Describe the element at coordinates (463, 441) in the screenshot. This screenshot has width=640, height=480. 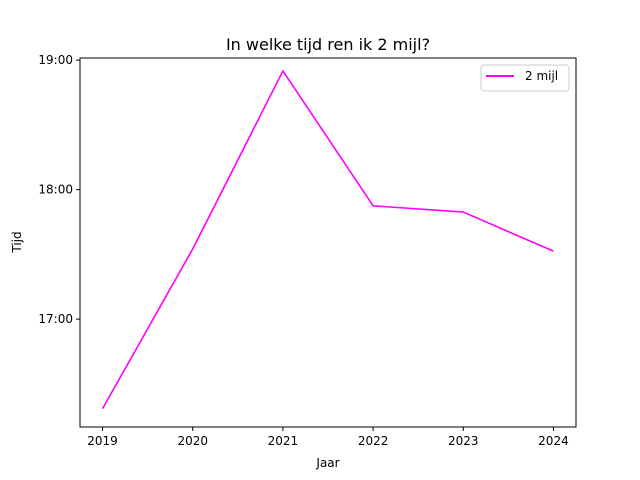
I see `x-tick-label: 2023` at that location.